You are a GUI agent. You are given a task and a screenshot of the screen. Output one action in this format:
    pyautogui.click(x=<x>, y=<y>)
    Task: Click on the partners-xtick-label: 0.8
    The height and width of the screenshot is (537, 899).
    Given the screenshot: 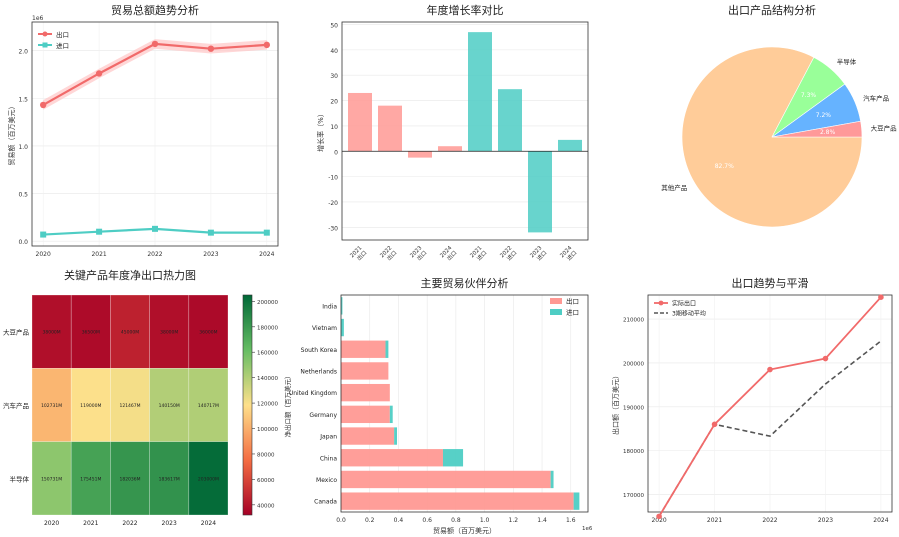 What is the action you would take?
    pyautogui.click(x=456, y=520)
    